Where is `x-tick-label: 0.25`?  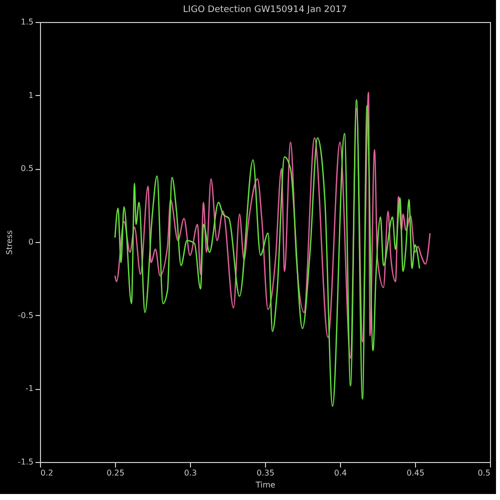 x-tick-label: 0.25 is located at coordinates (115, 473).